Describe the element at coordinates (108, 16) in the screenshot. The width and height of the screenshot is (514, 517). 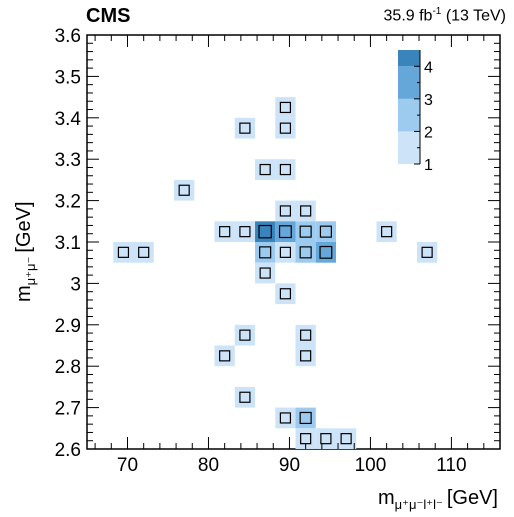
I see `experiment-label: CMS` at that location.